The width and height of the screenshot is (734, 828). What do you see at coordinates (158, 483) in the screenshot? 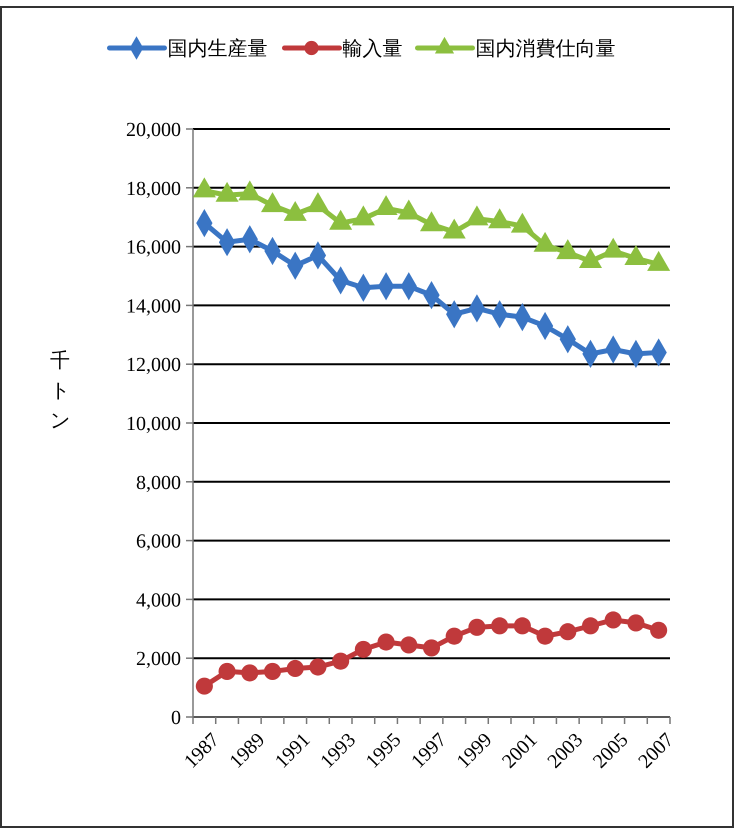
I see `y-tick-label: 8,000` at bounding box center [158, 483].